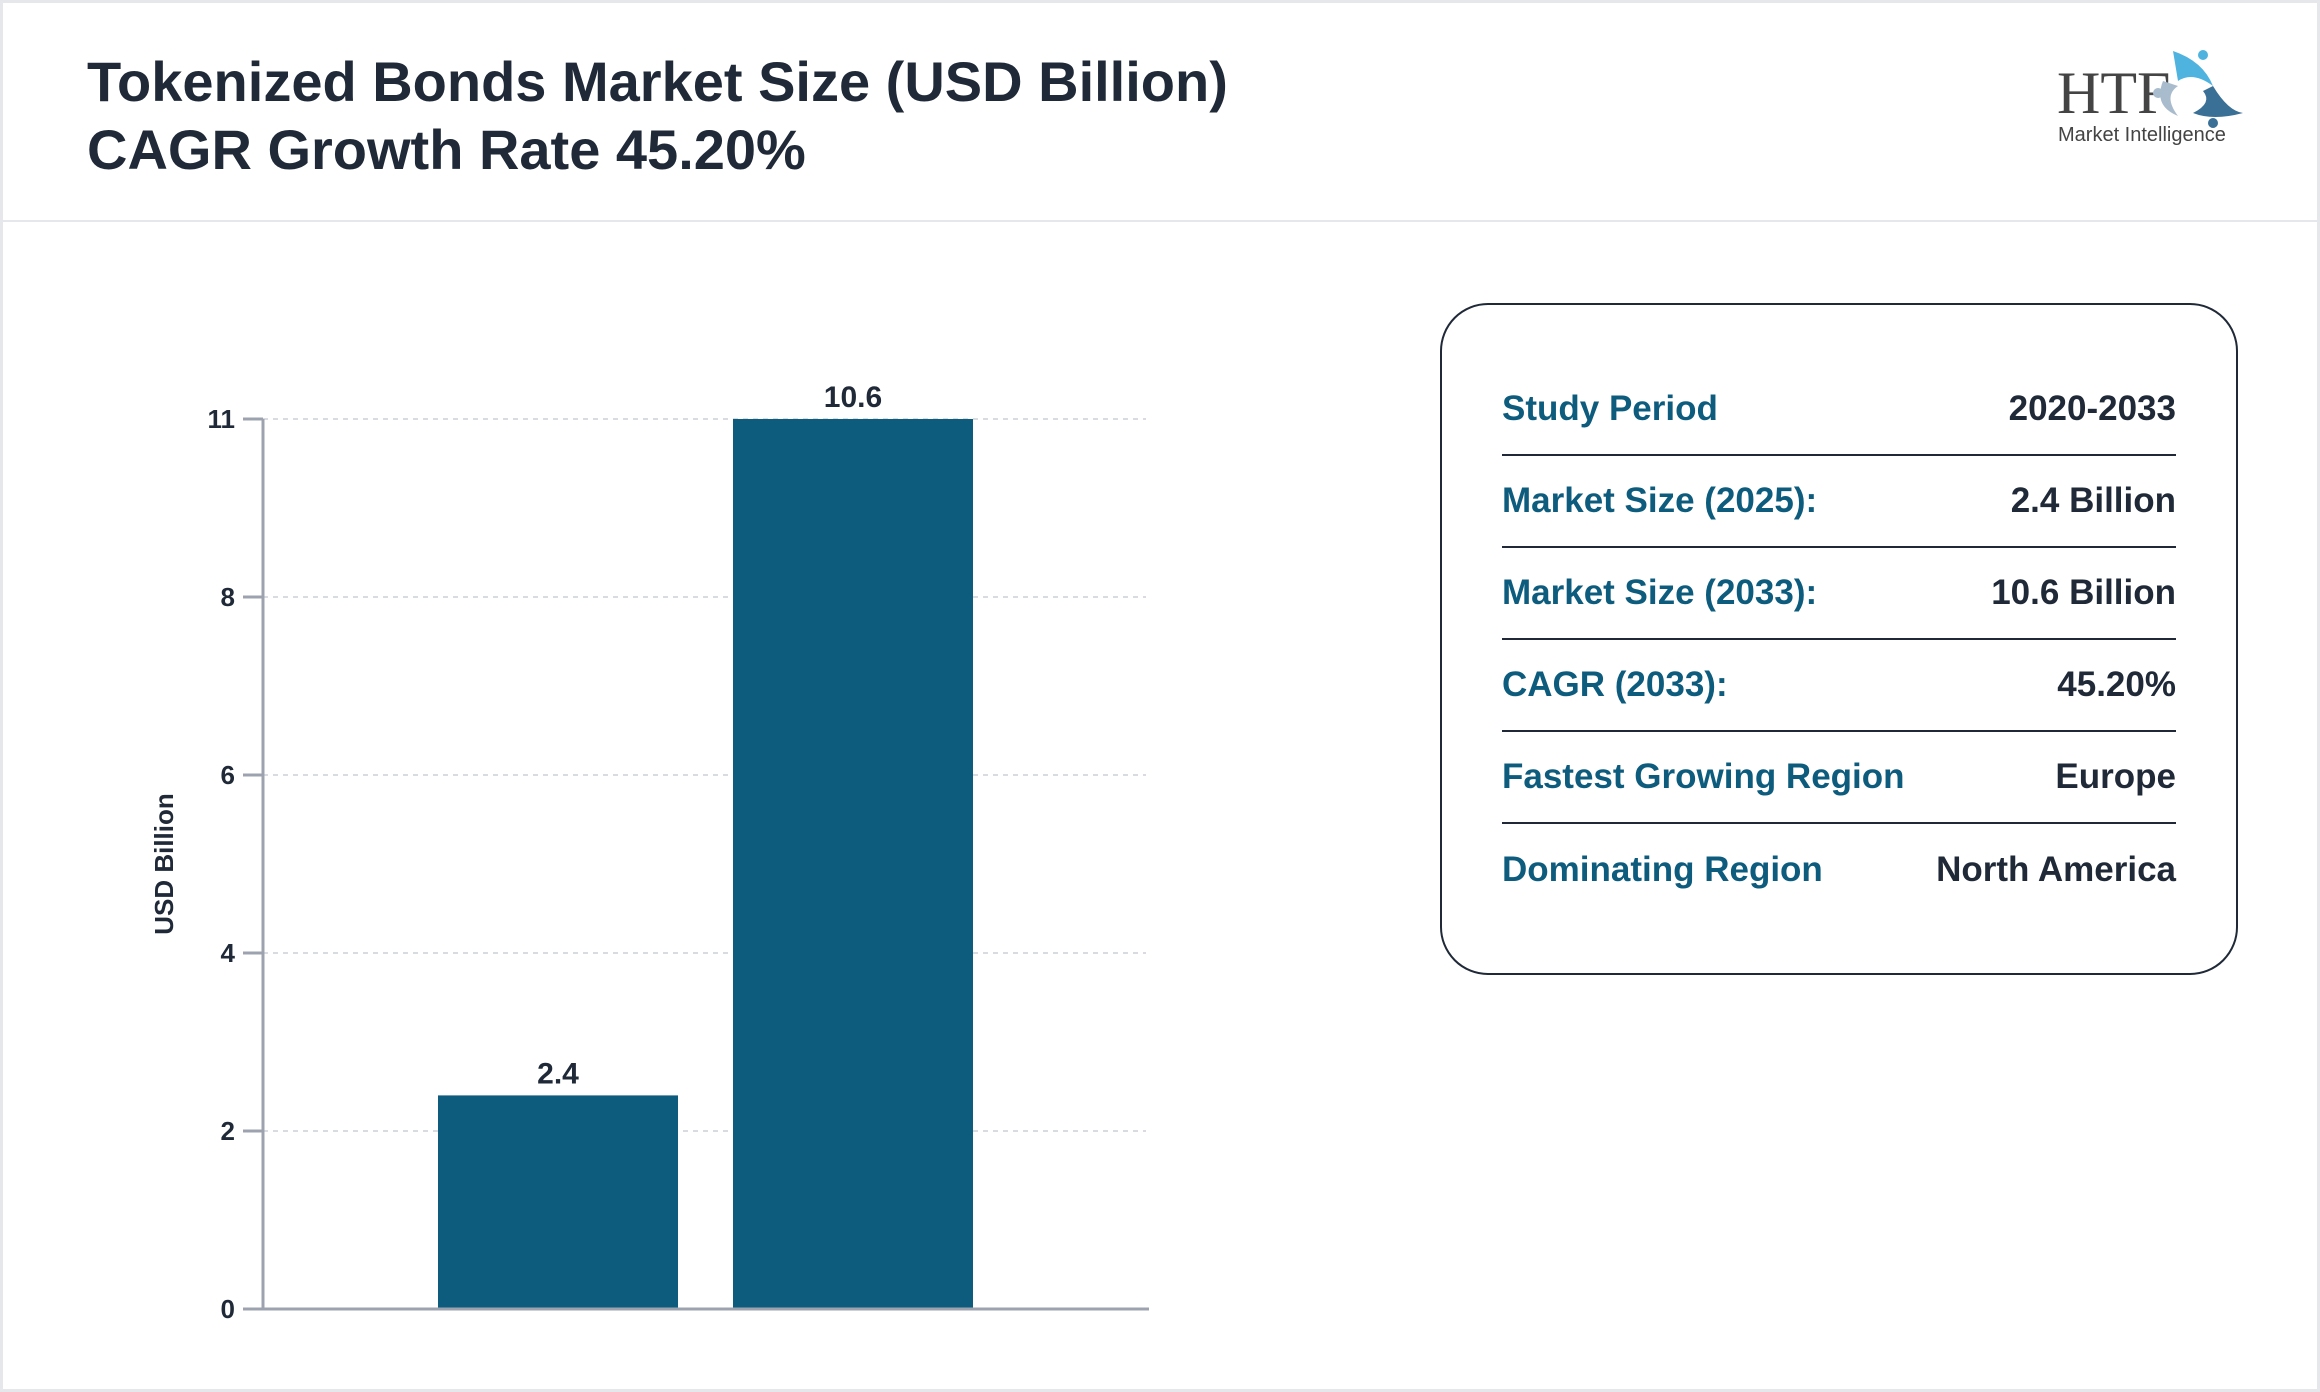 The image size is (2320, 1392). Describe the element at coordinates (853, 397) in the screenshot. I see `data-label: 10.6` at that location.